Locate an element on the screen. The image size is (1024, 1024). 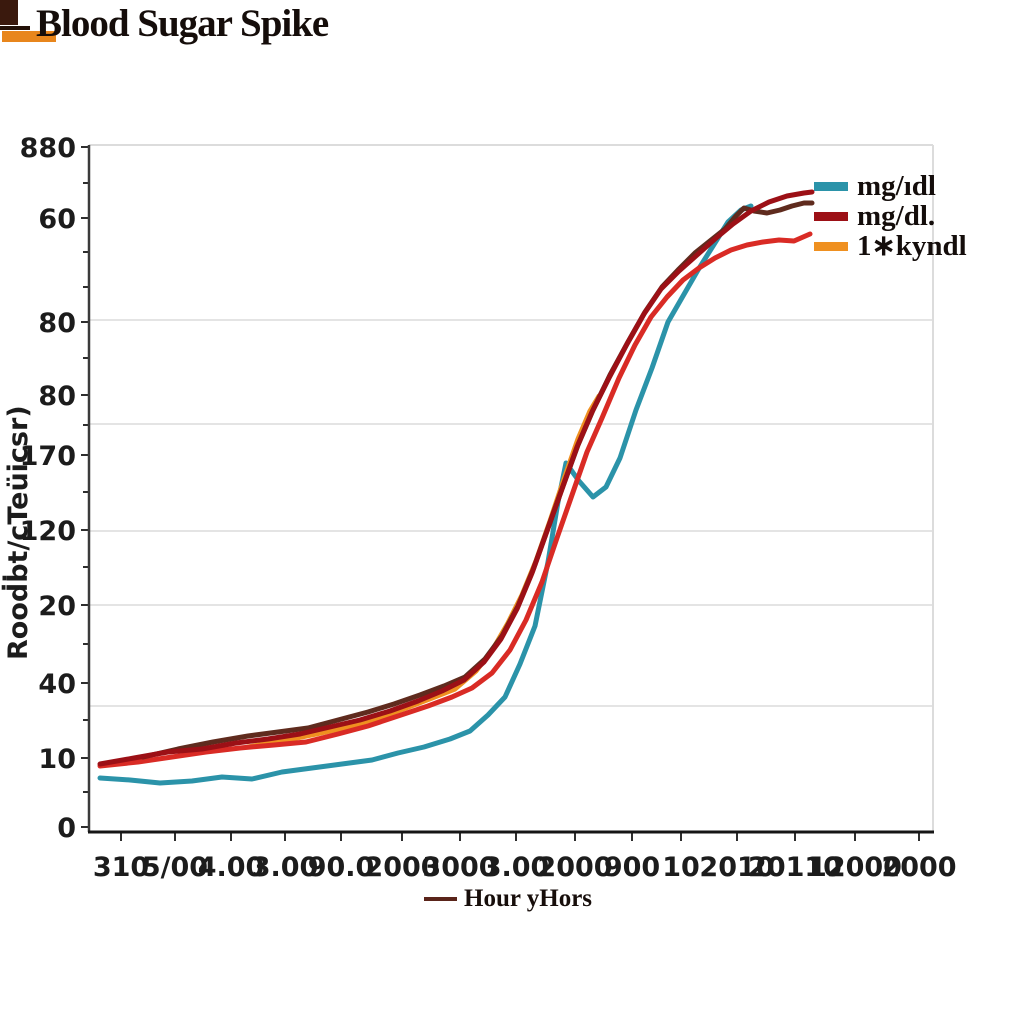
legend-label: mg/dl. is located at coordinates (896, 215).